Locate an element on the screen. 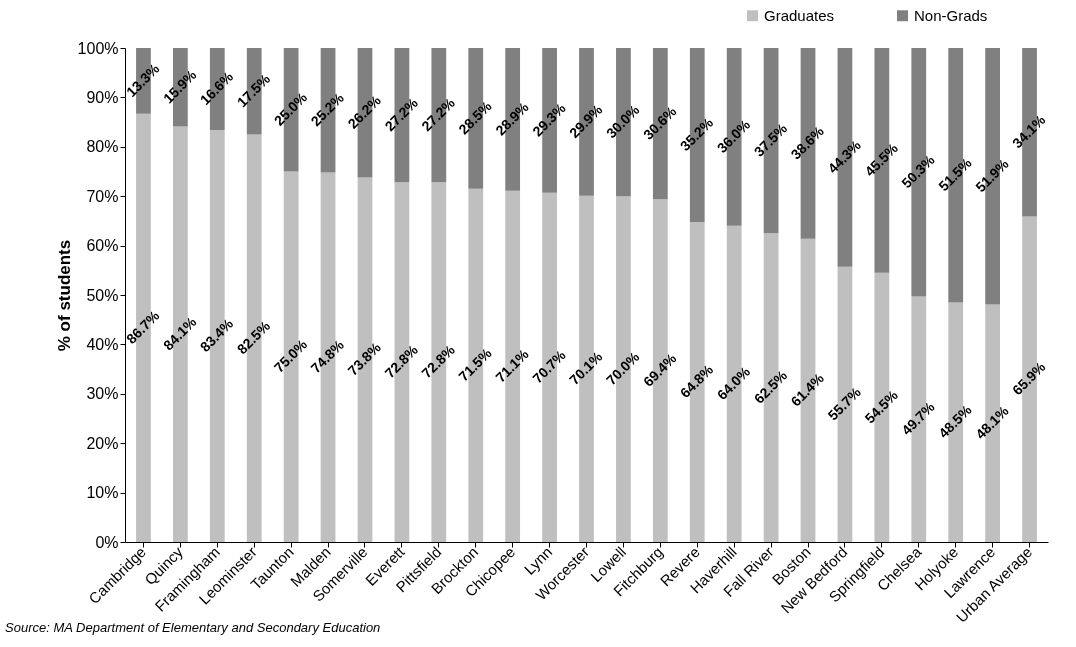 This screenshot has height=647, width=1076. legend-label: Non-Grads is located at coordinates (951, 15).